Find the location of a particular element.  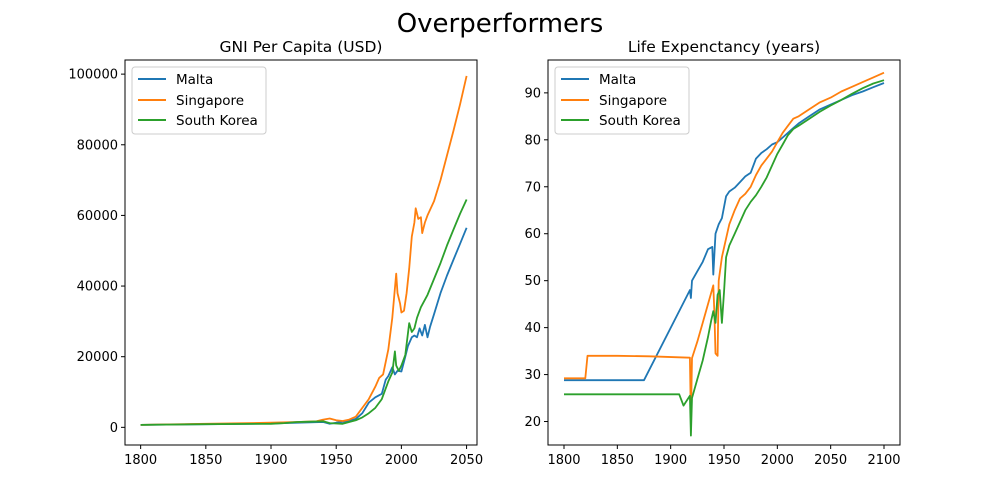

life-expectancy-y-tick-label: 60 is located at coordinates (532, 234).